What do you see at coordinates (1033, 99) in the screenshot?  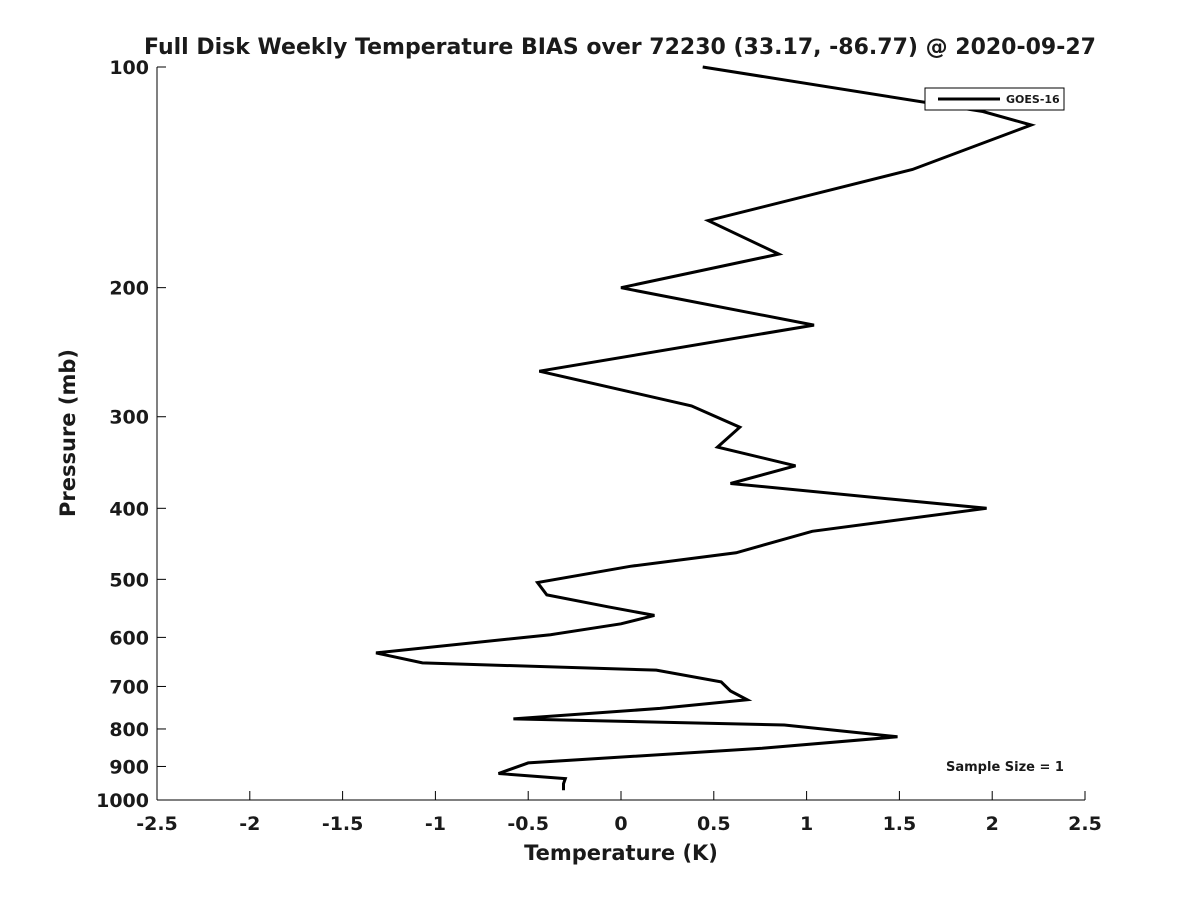 I see `legend-label-goes-16: GOES-16` at bounding box center [1033, 99].